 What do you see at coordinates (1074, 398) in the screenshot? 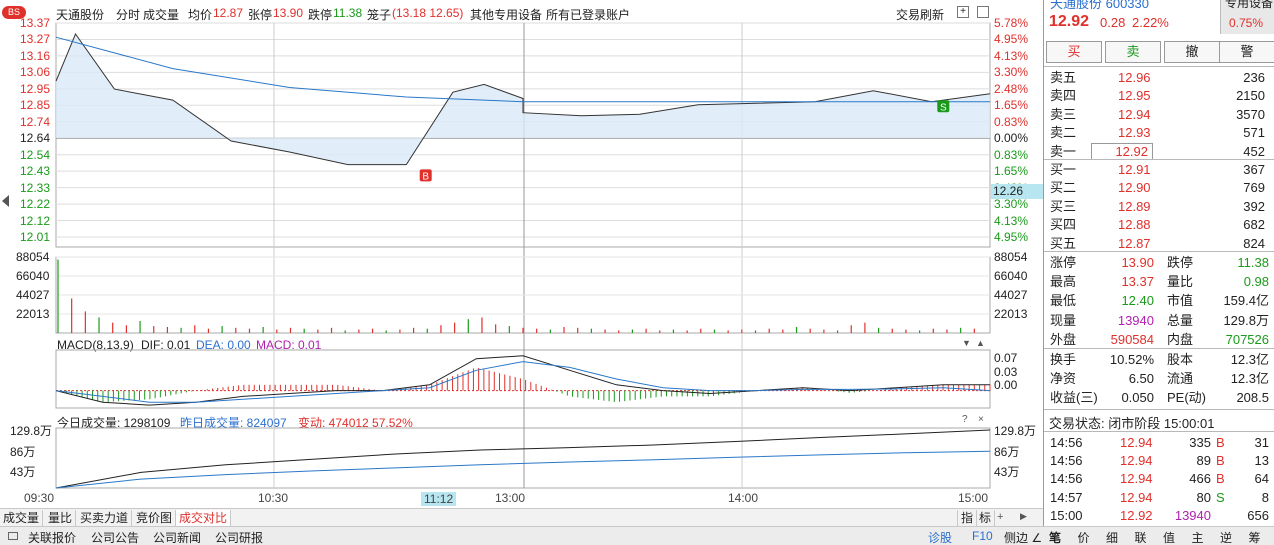
I see `stat-label: 收益(三)` at bounding box center [1074, 398].